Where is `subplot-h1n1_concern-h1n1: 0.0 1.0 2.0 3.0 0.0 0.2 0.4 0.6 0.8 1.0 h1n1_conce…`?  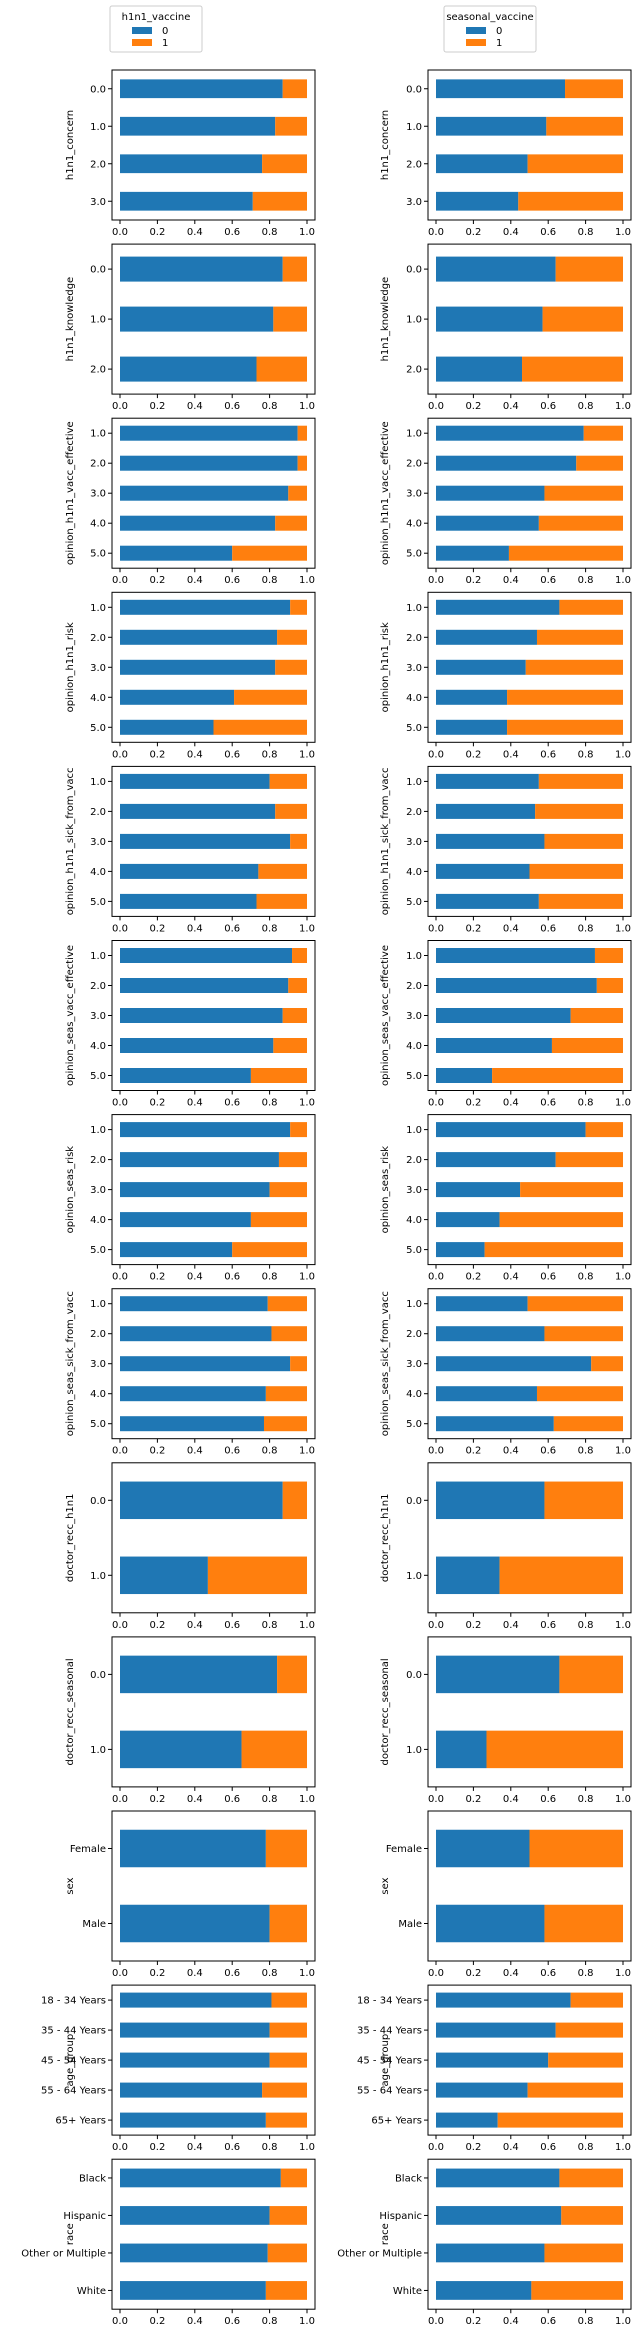
subplot-h1n1_concern-h1n1: 0.0 1.0 2.0 3.0 0.0 0.2 0.4 0.6 0.8 1.0 h1n1_conce… is located at coordinates (190, 153).